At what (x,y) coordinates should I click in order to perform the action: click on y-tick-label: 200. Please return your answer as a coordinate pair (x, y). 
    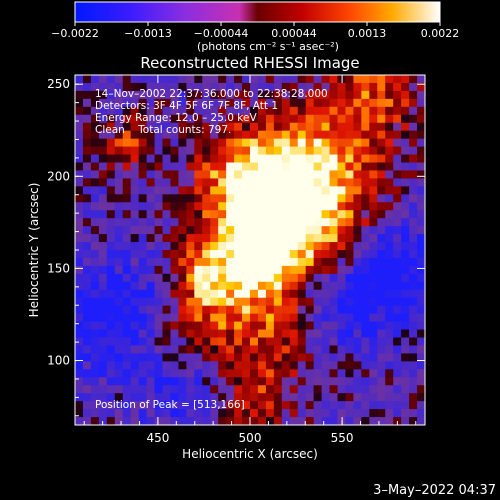
    Looking at the image, I should click on (58, 176).